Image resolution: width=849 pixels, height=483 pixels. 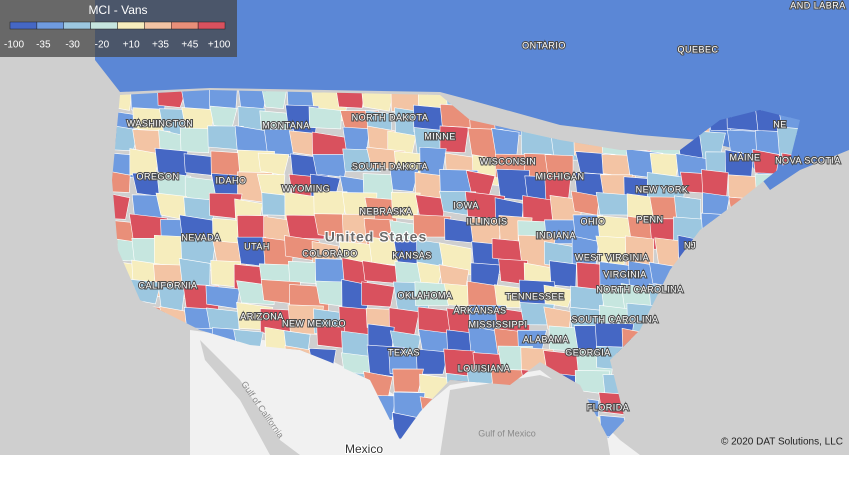 I want to click on state-label: MONTANA, so click(x=286, y=125).